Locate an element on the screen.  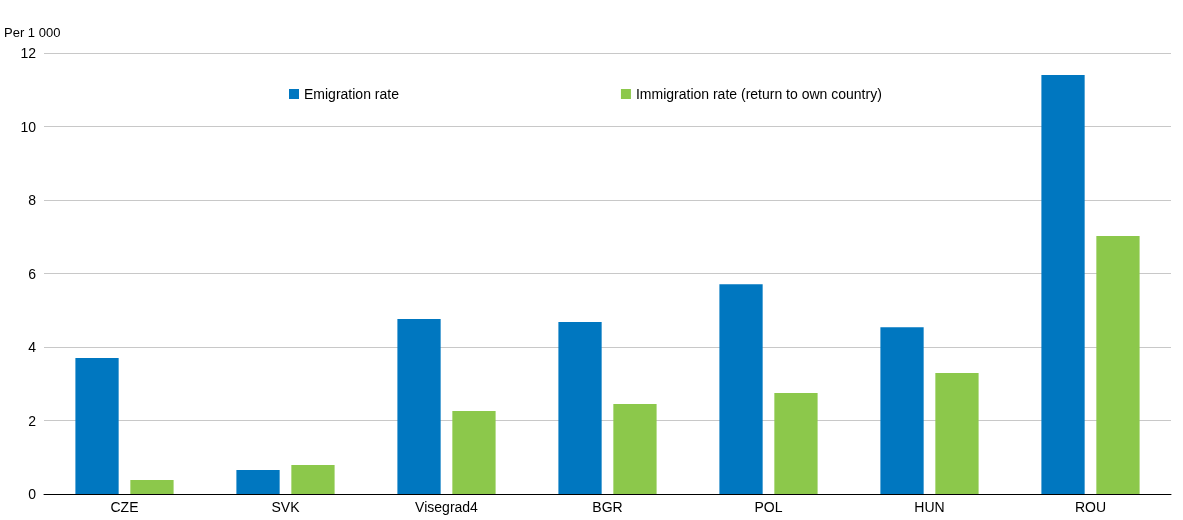
y-tick-label: 0 is located at coordinates (32, 494).